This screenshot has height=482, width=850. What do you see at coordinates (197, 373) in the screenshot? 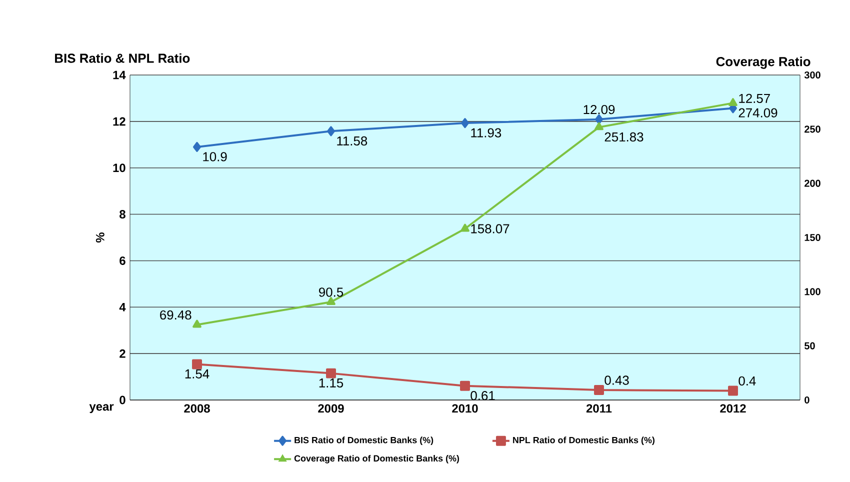
I see `data-label: 1.54` at bounding box center [197, 373].